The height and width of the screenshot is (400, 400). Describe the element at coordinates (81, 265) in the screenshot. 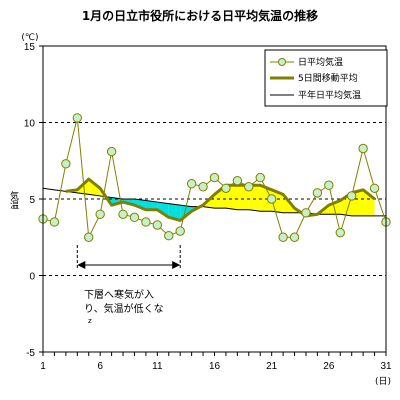

I see `annotation-arrowhead-left` at that location.